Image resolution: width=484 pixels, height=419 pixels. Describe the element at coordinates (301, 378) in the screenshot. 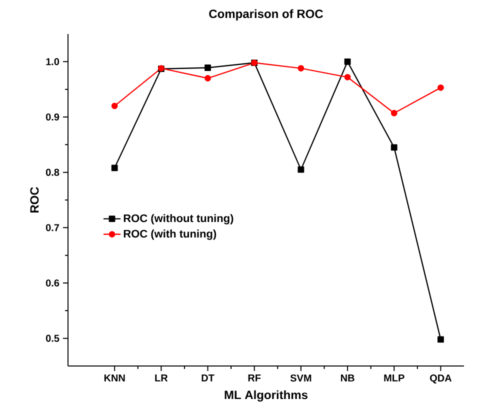

I see `x-tick-label: SVM` at that location.